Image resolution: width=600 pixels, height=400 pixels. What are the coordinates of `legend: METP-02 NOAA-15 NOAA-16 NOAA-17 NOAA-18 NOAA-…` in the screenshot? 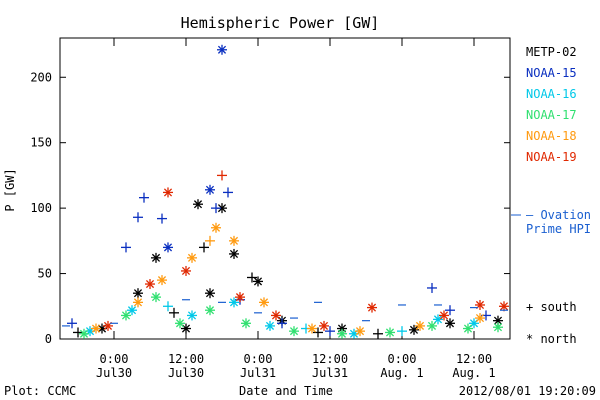 It's located at (551, 104).